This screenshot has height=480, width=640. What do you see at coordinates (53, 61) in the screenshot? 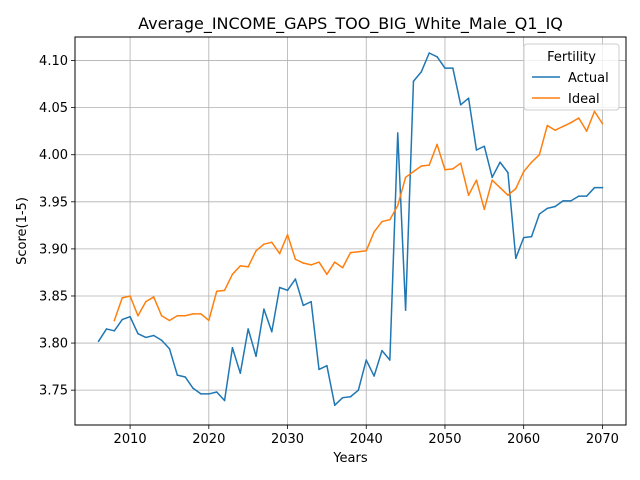
I see `y-tick-label: 4.10` at bounding box center [53, 61].